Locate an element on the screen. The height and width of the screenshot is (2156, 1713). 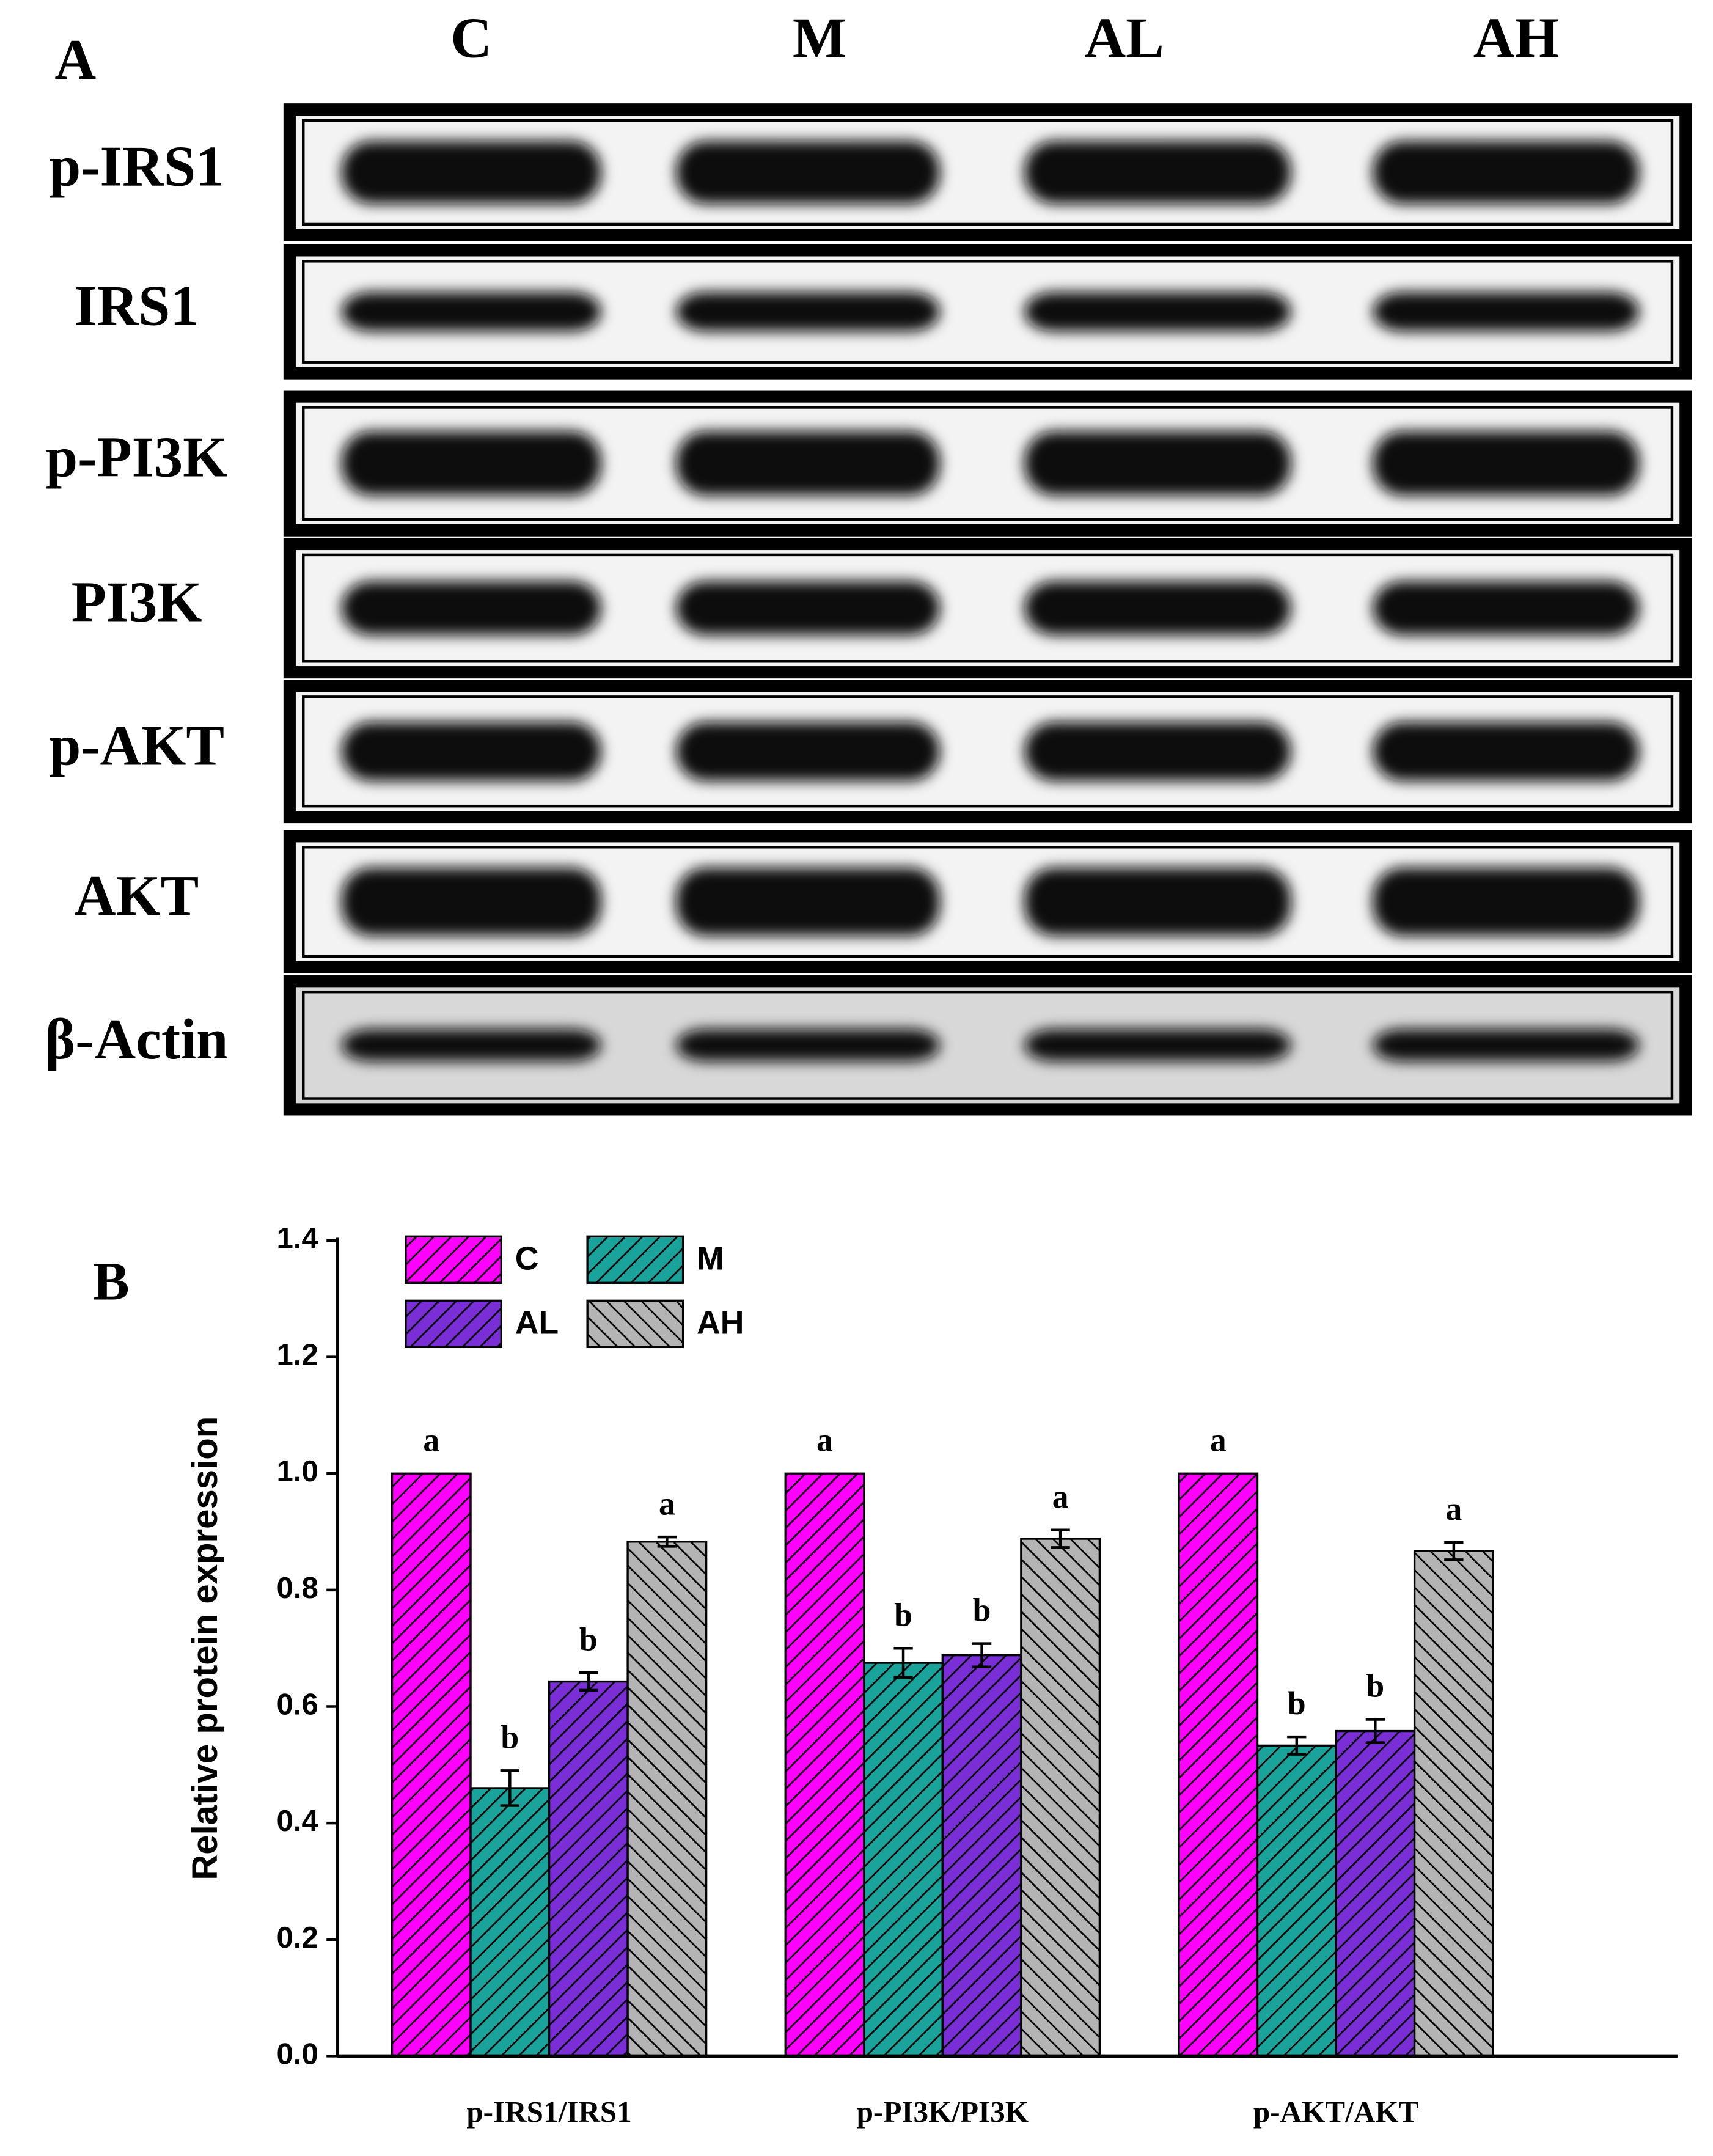
row-label: p-PI3K is located at coordinates (136, 458).